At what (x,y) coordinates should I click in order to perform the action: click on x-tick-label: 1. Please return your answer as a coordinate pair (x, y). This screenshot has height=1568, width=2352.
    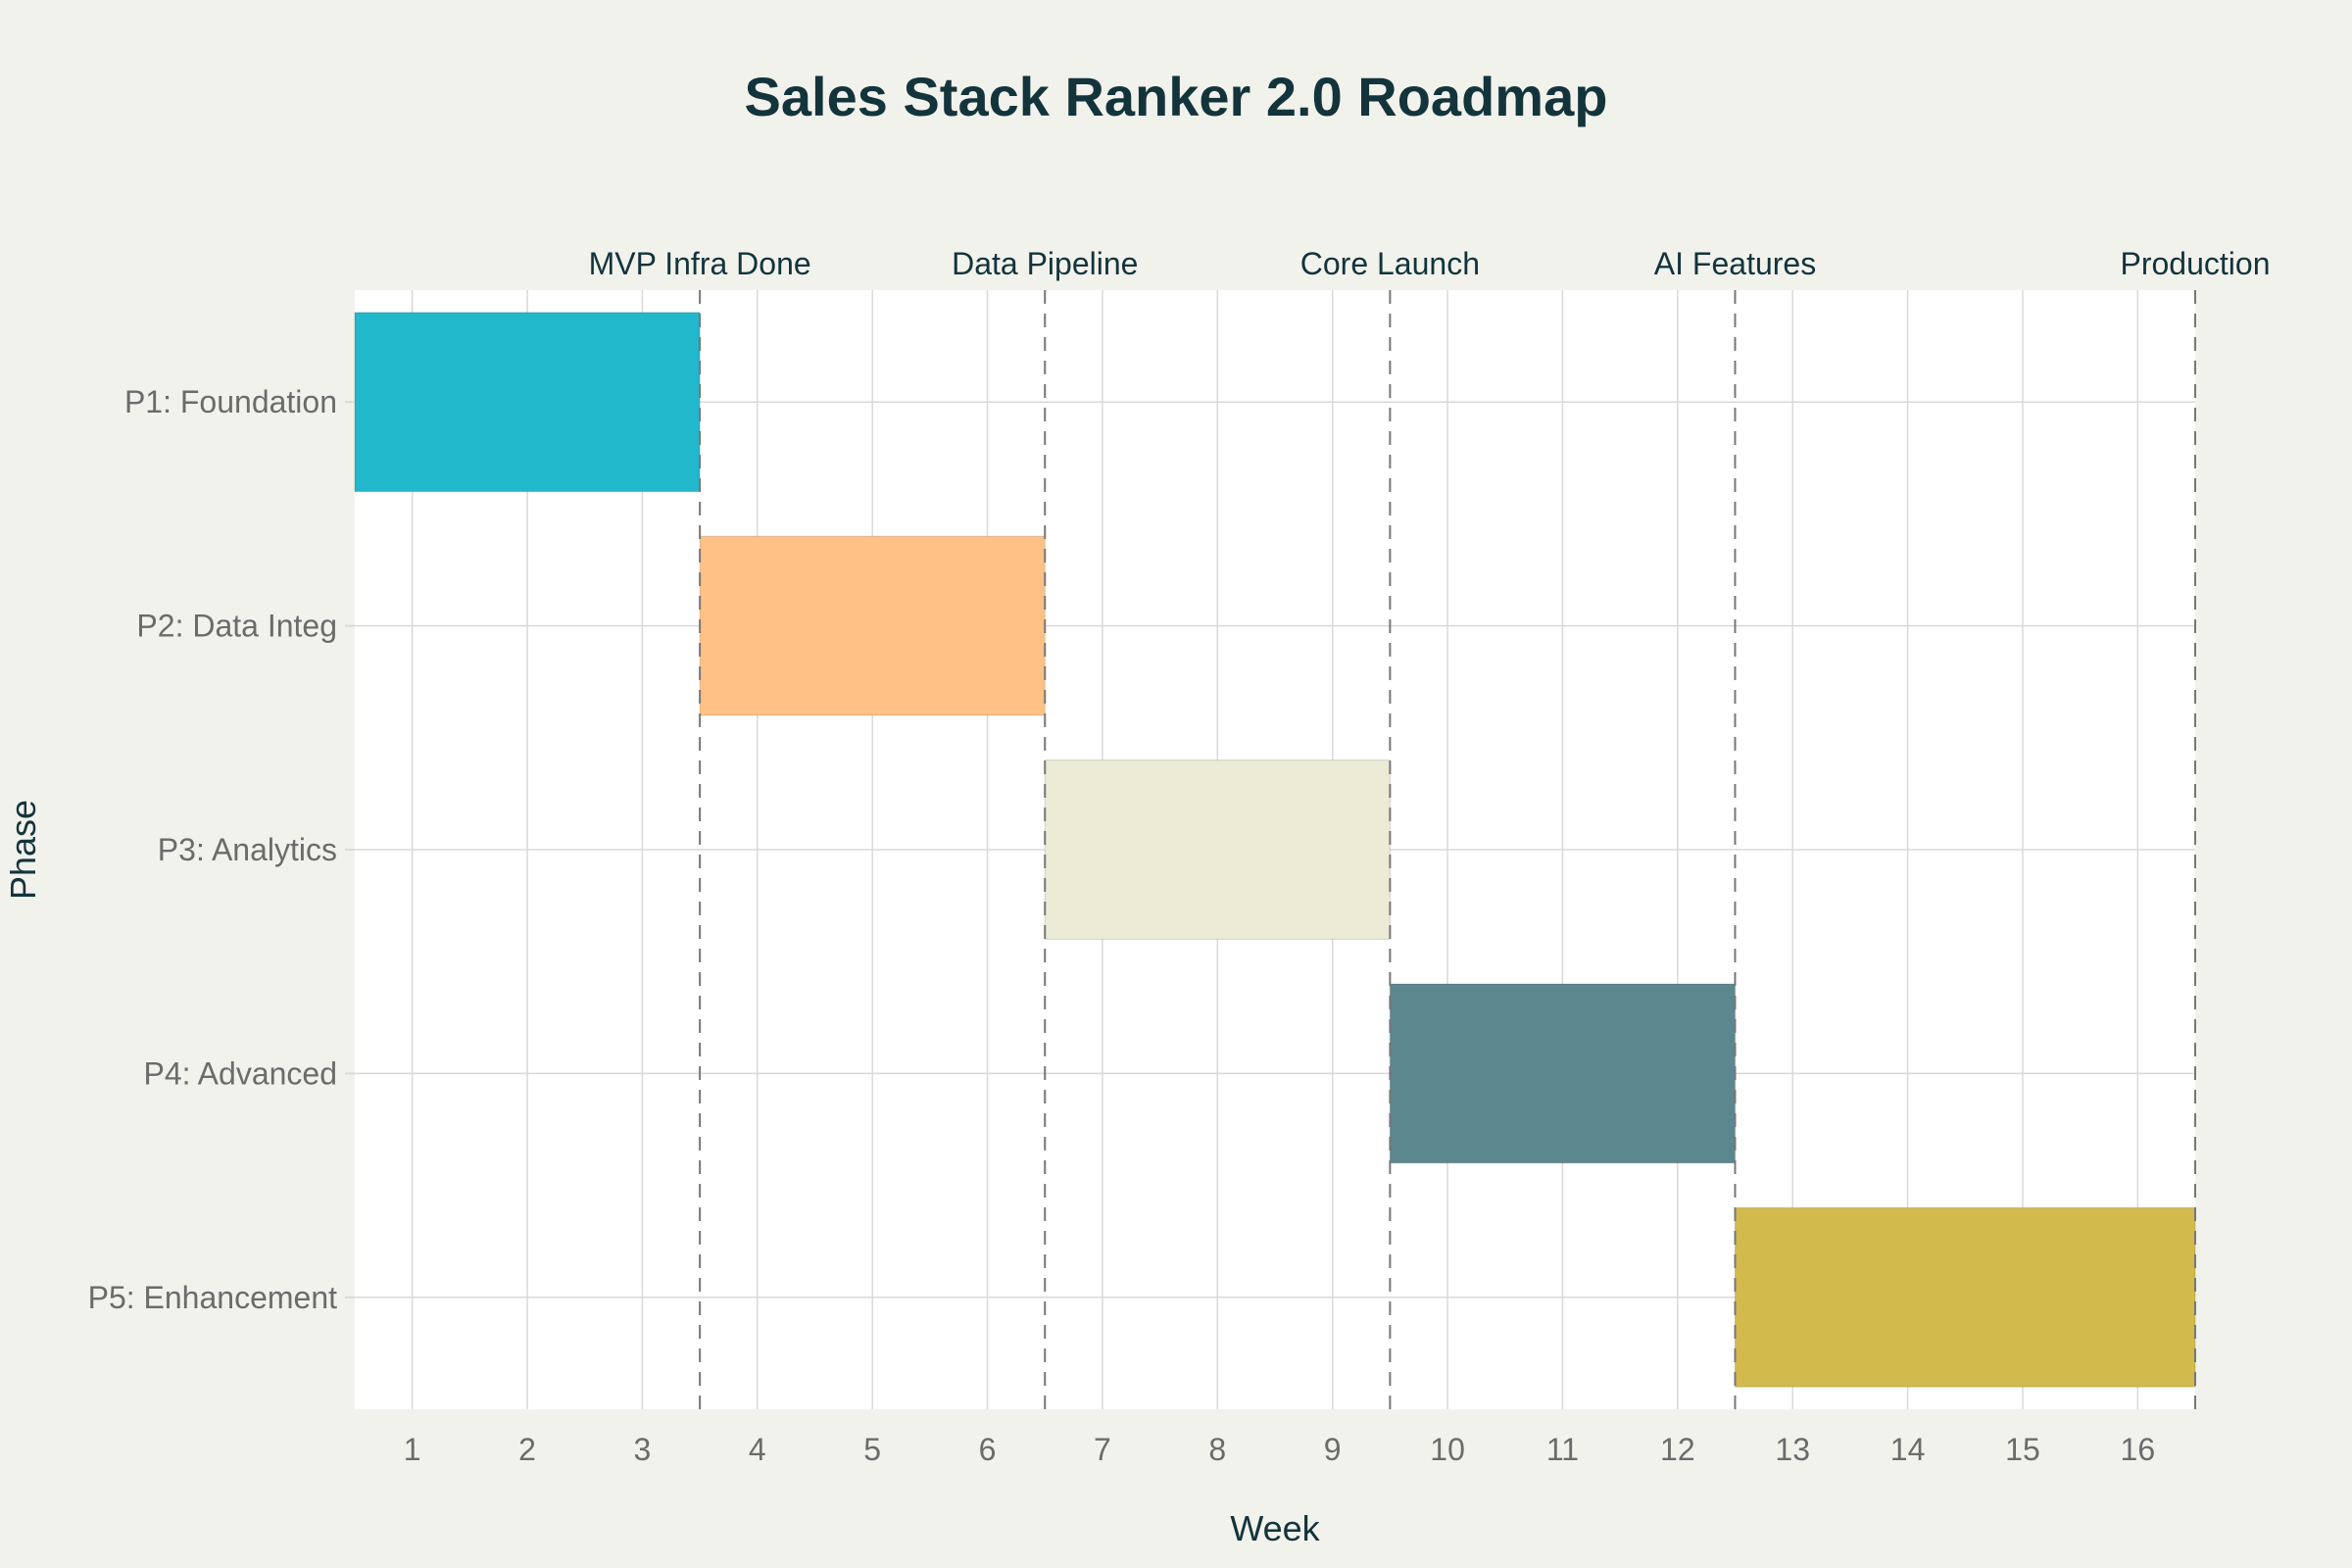
    Looking at the image, I should click on (412, 1449).